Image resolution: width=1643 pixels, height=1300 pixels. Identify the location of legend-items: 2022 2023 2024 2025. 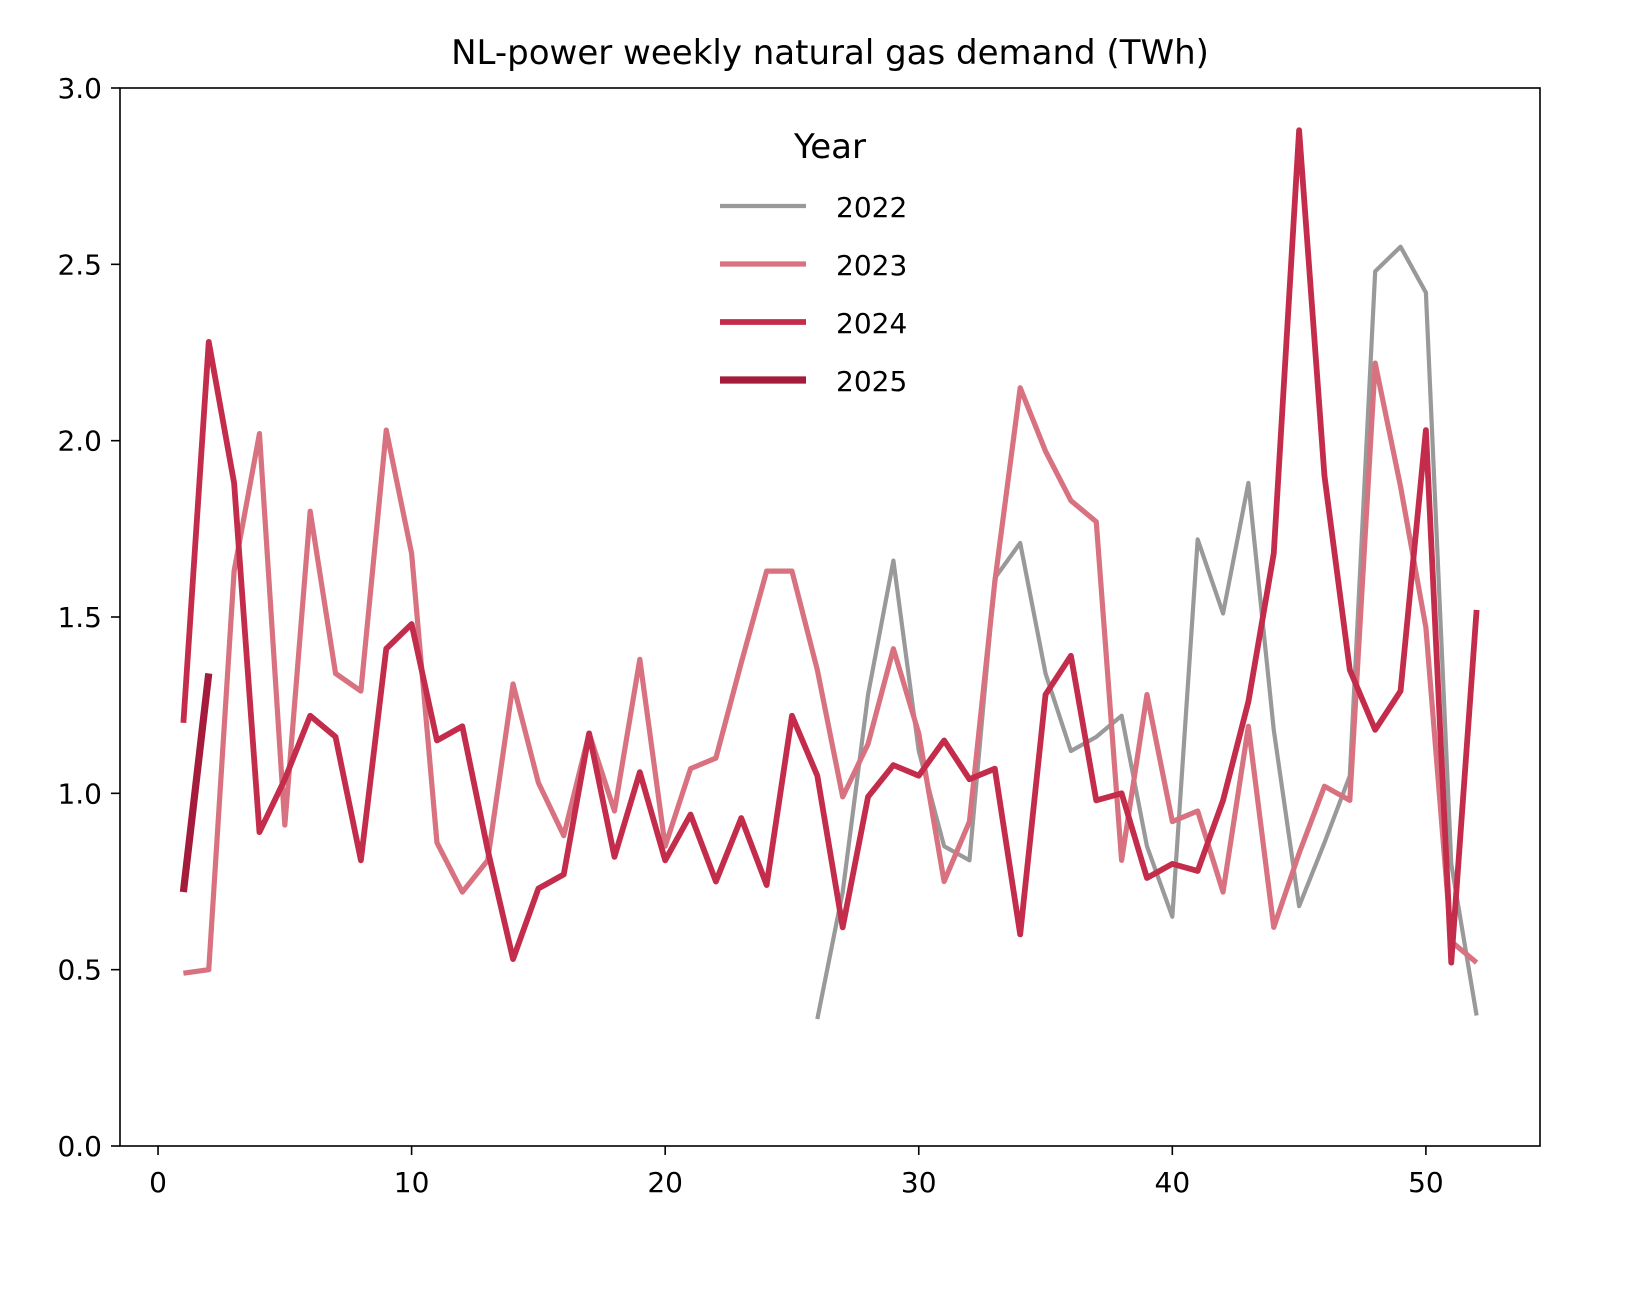
(813, 294).